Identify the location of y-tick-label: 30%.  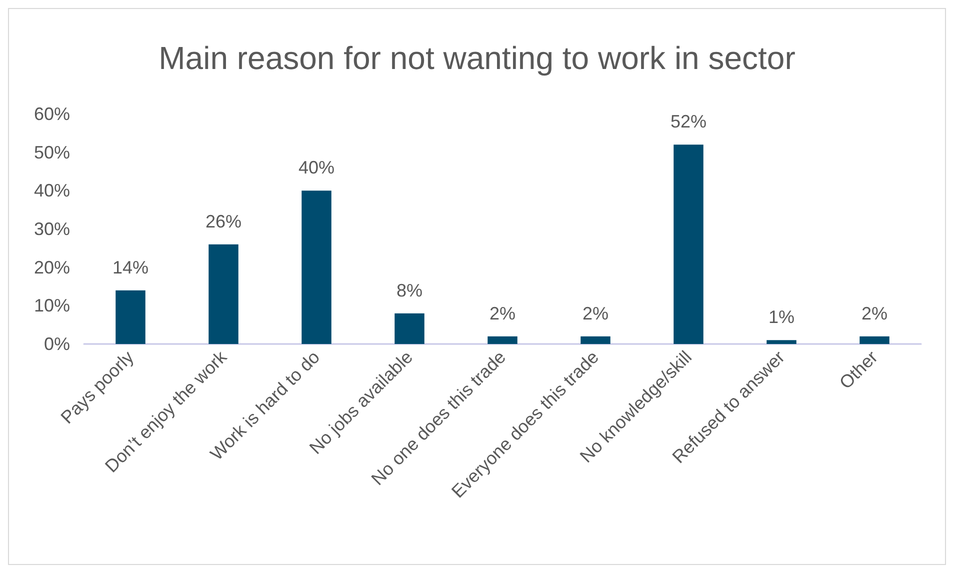
(52, 229).